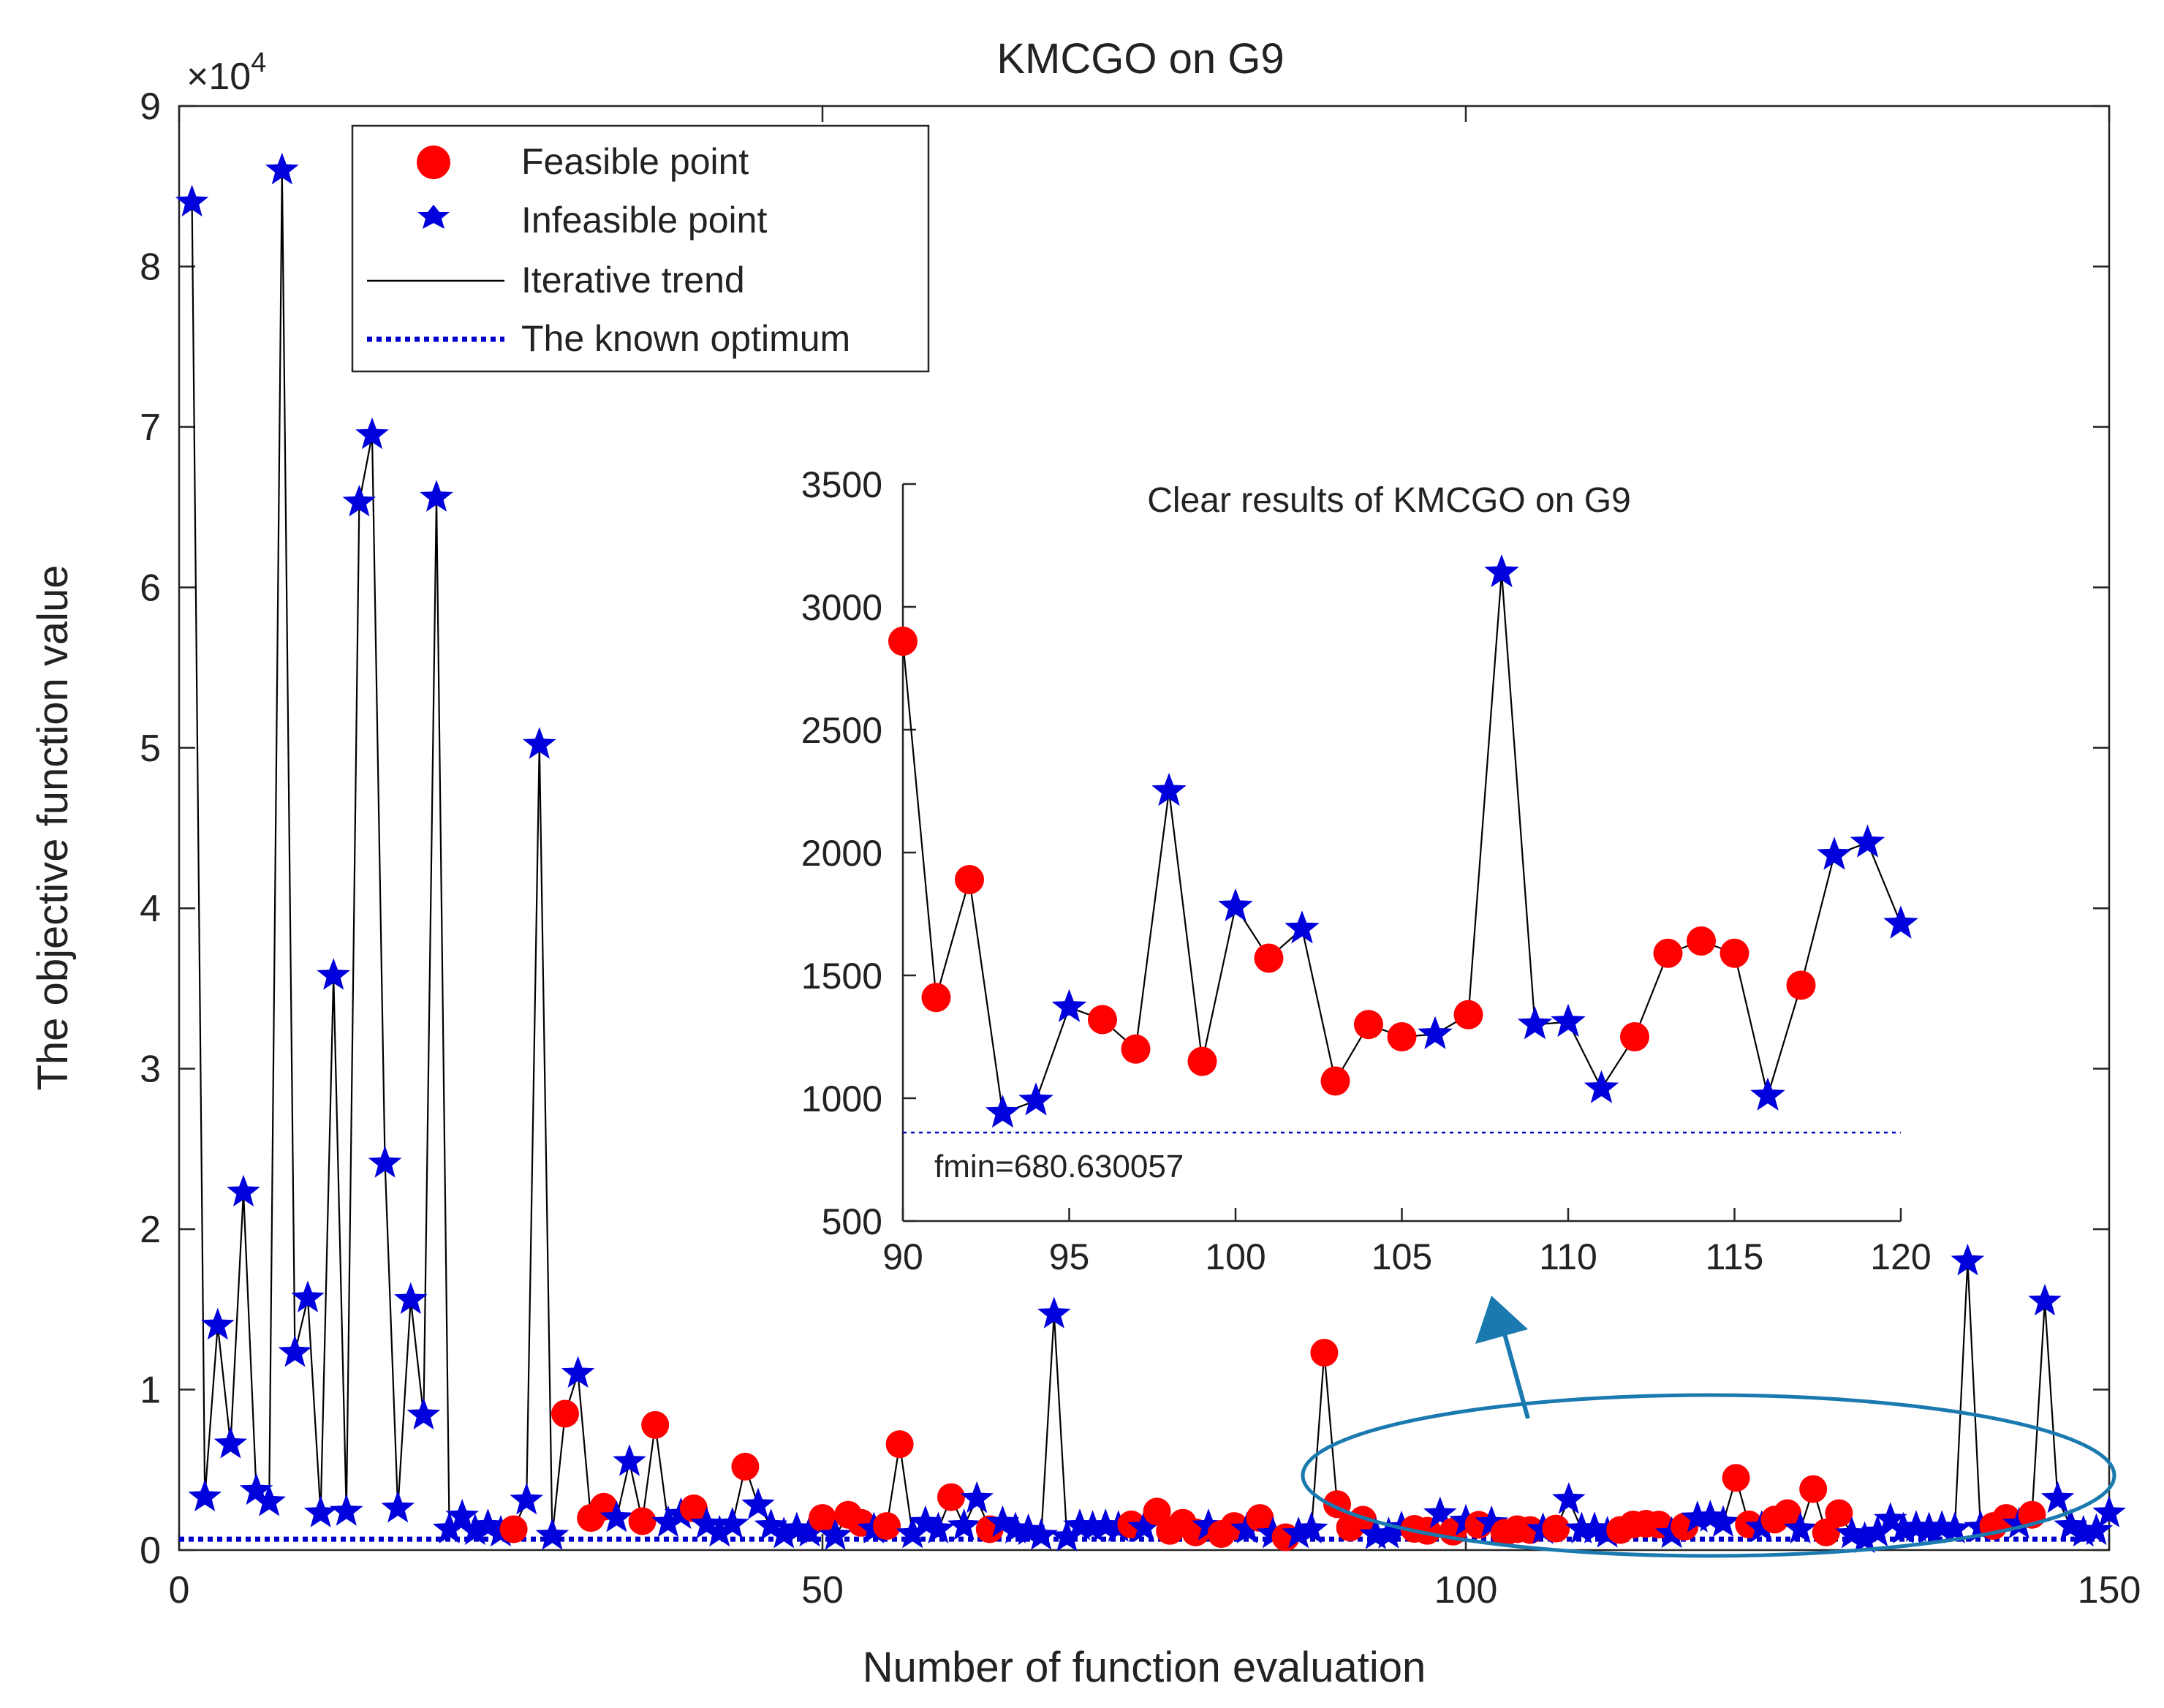 The height and width of the screenshot is (1708, 2164). Describe the element at coordinates (150, 1551) in the screenshot. I see `main-y-tick-label: 0` at that location.